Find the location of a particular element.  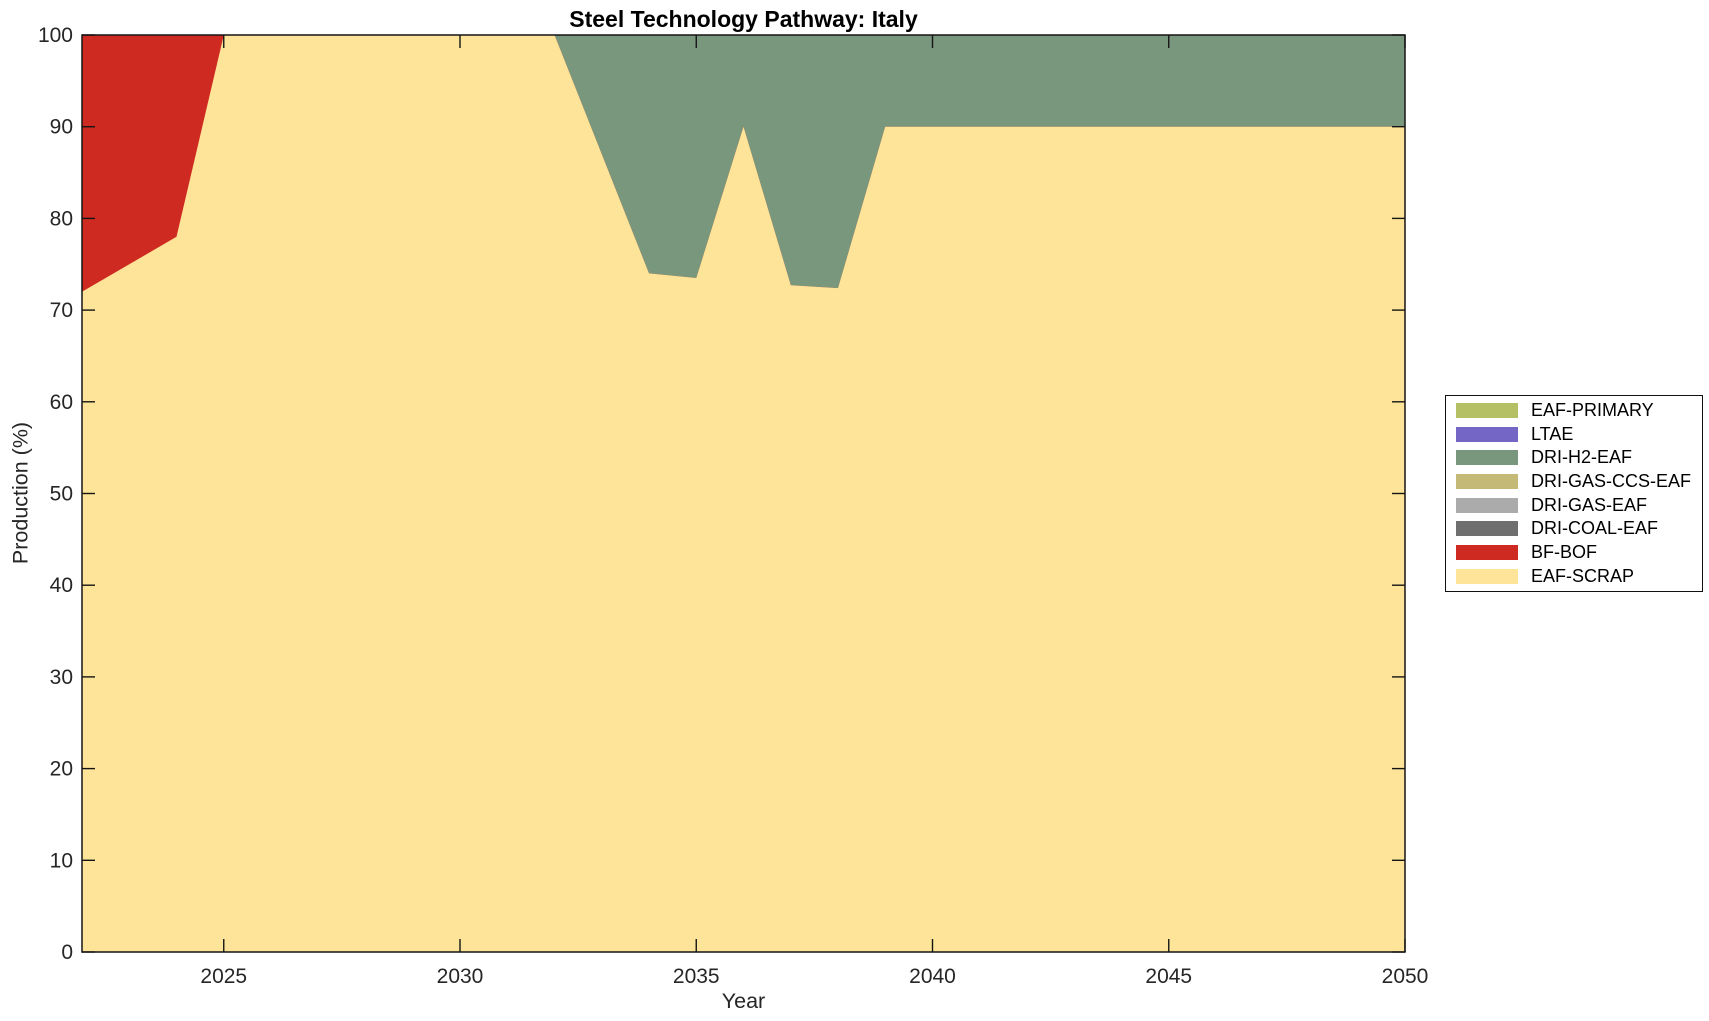

legend-item-eaf-primary: EAF-PRIMARY is located at coordinates (1574, 411).